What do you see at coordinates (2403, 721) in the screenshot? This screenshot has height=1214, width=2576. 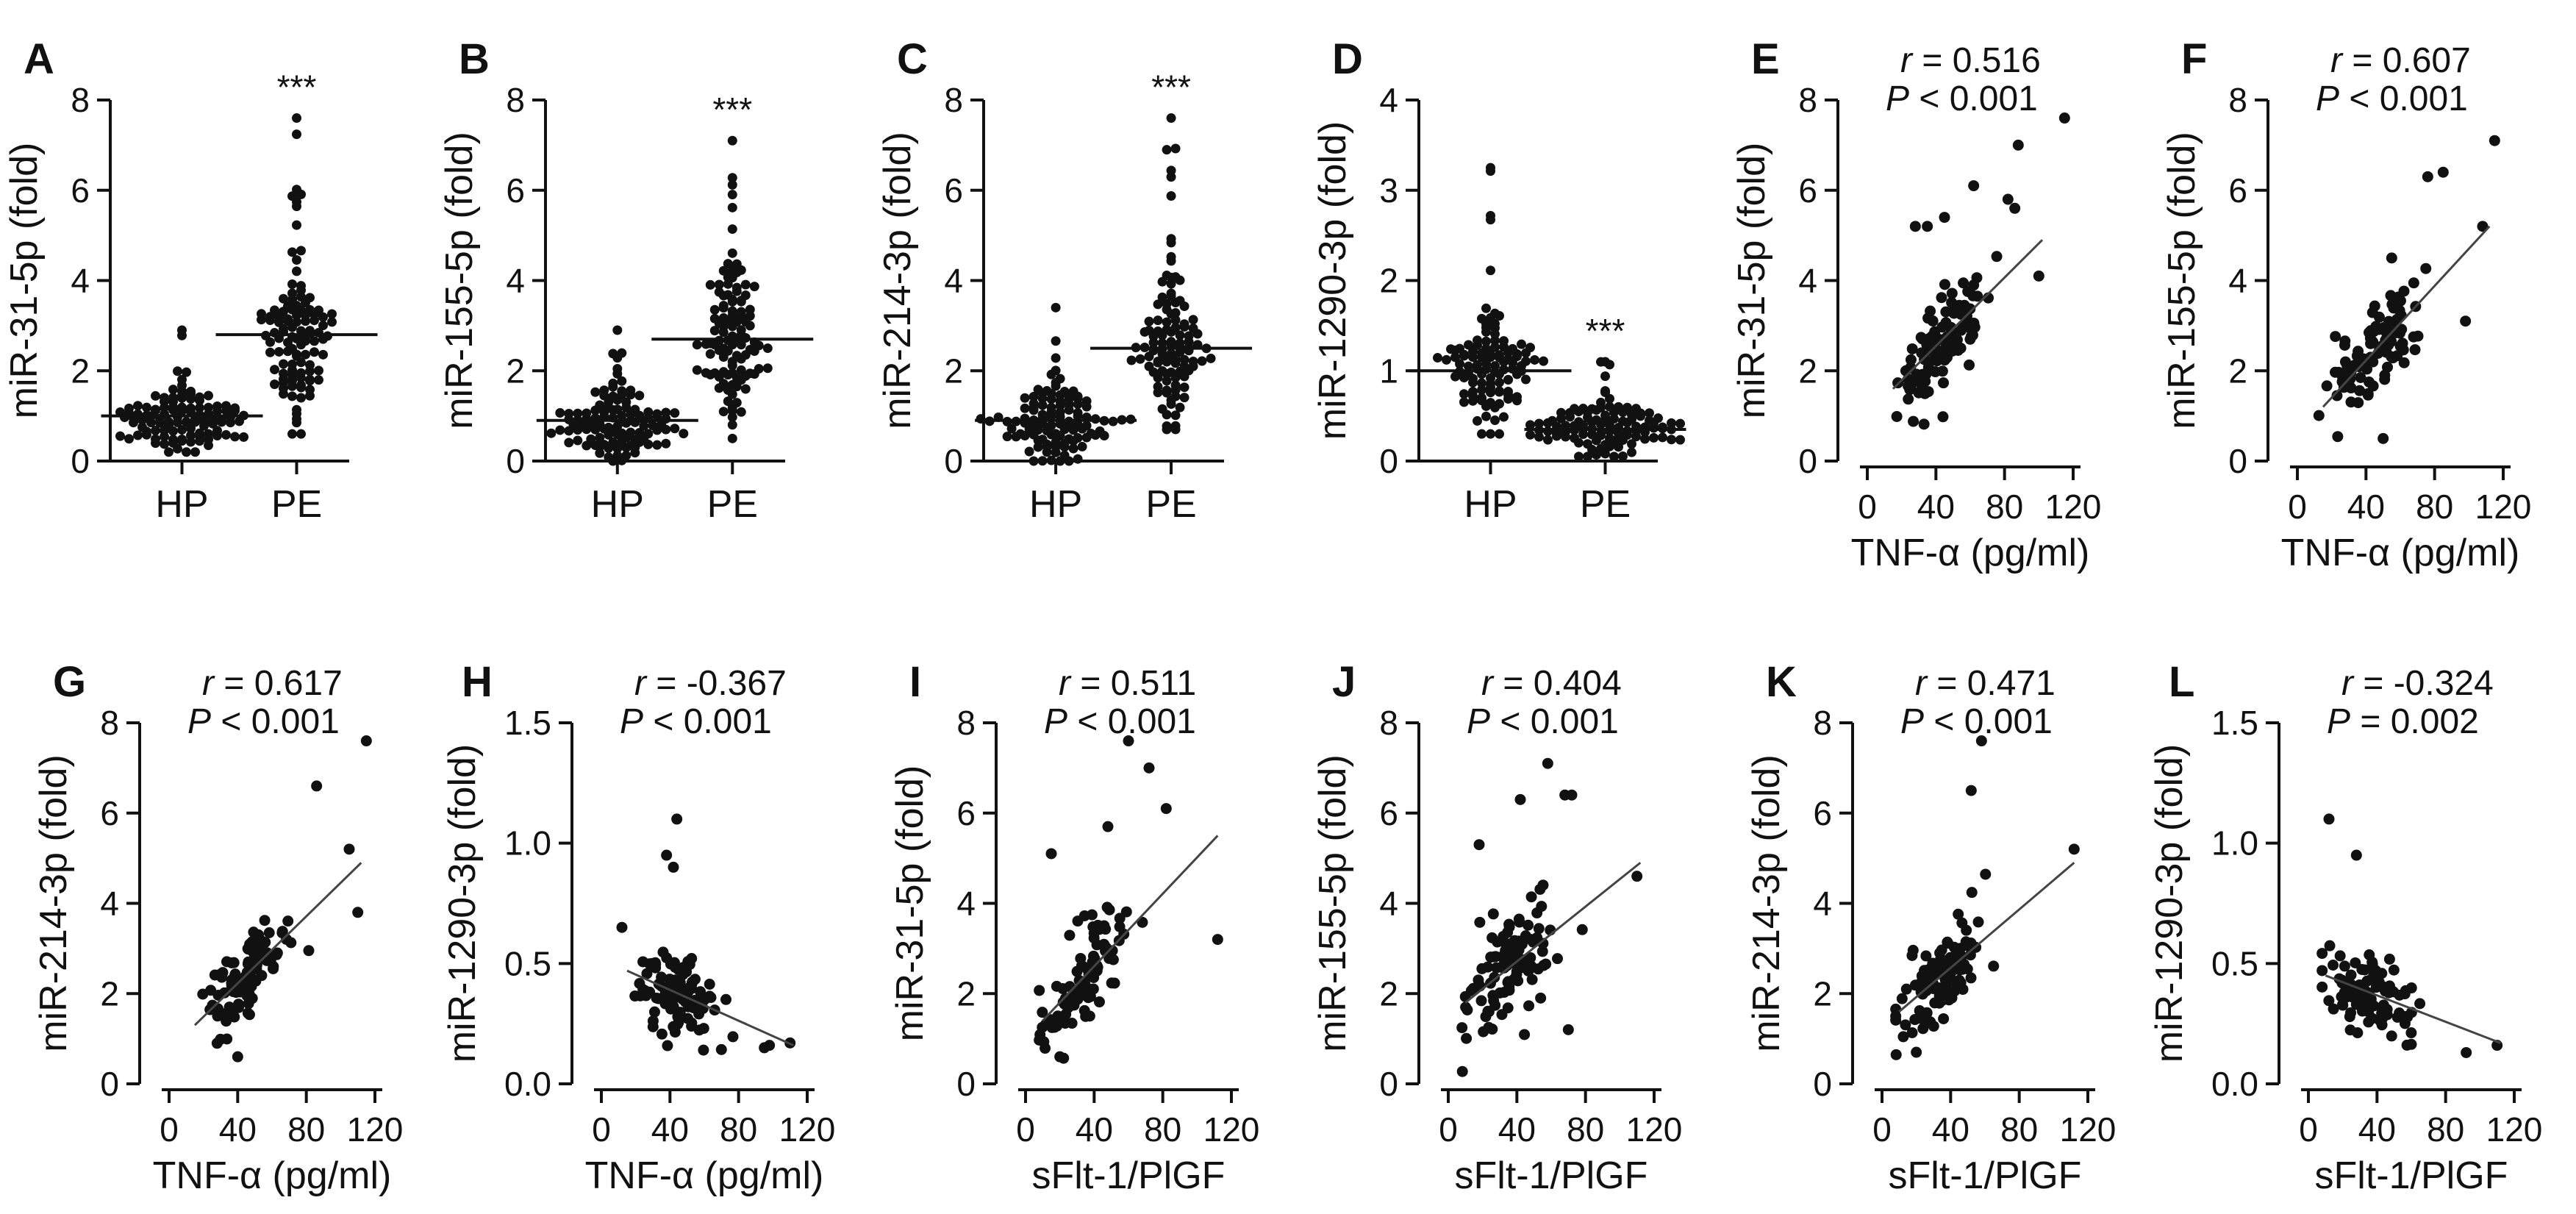 I see `stat-p: P = 0.002` at bounding box center [2403, 721].